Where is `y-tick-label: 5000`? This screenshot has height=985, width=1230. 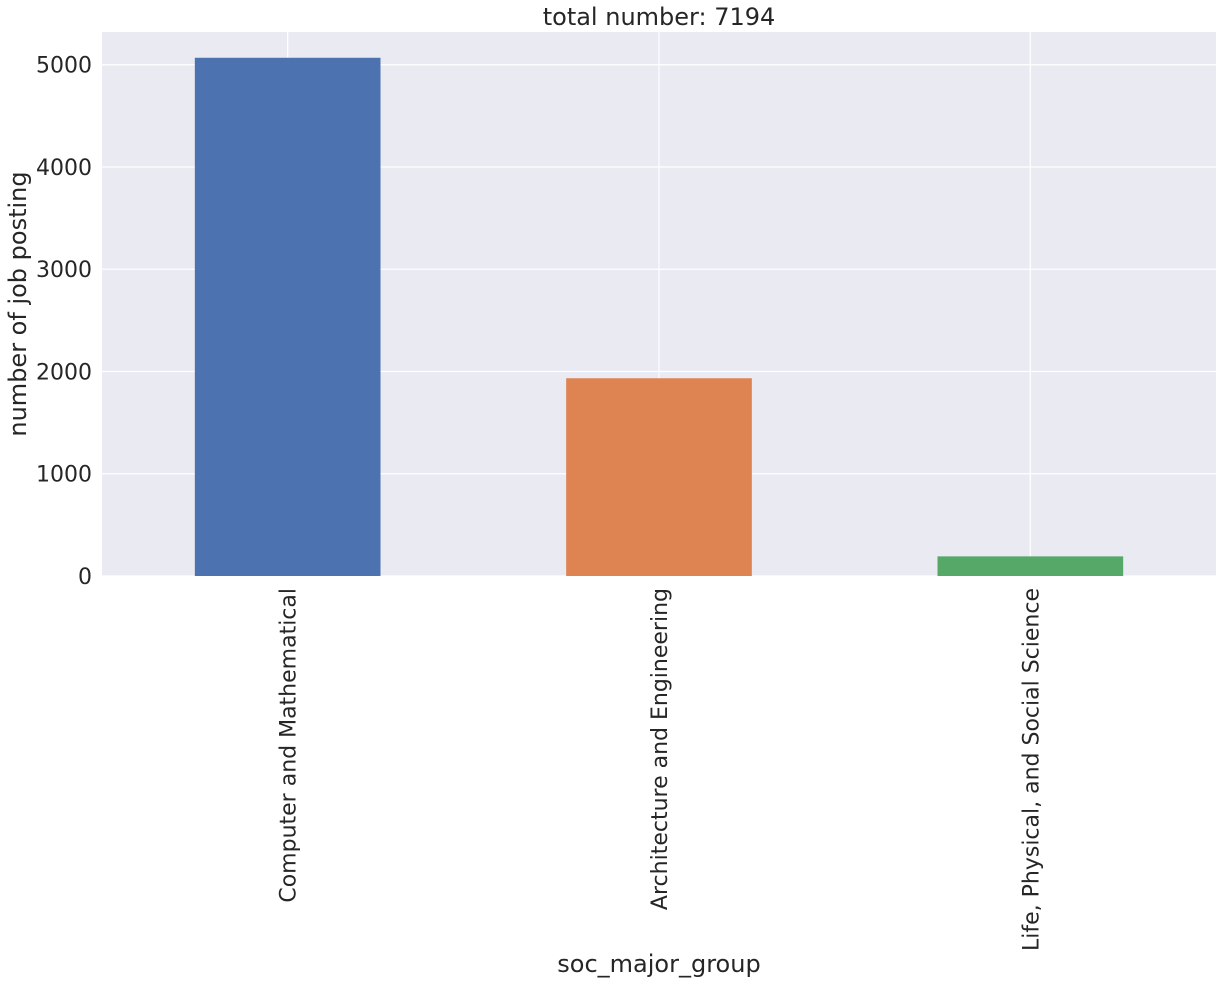 y-tick-label: 5000 is located at coordinates (64, 66).